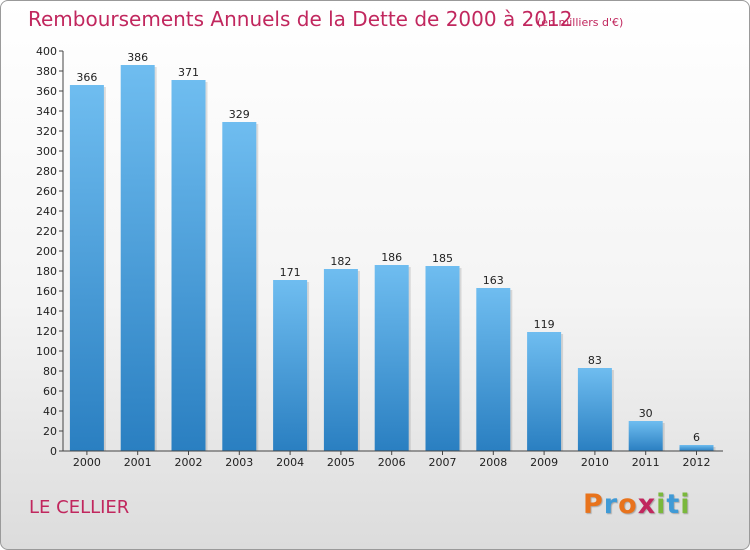  I want to click on x-tick-label: 2006, so click(392, 462).